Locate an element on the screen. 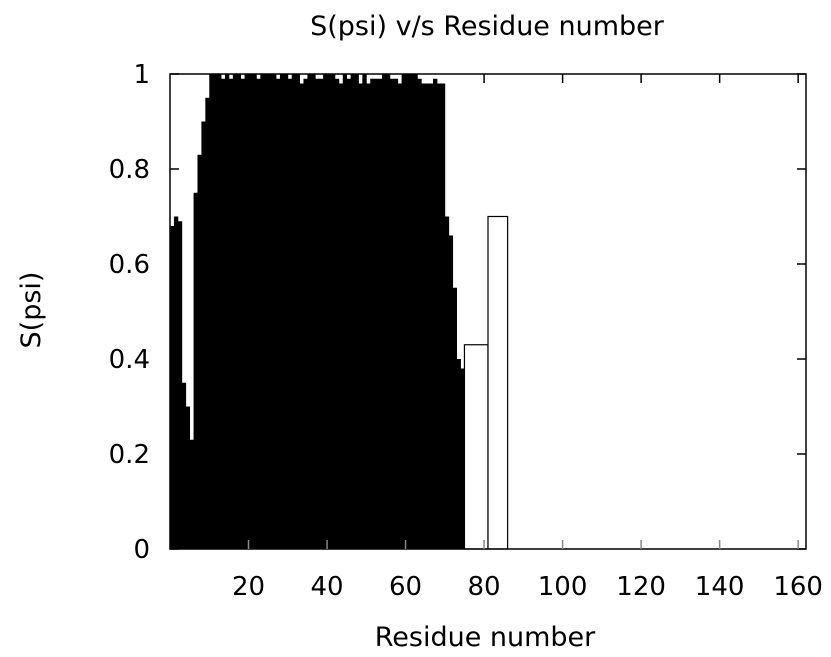 Image resolution: width=831 pixels, height=657 pixels. x-tick-label: 120 is located at coordinates (641, 587).